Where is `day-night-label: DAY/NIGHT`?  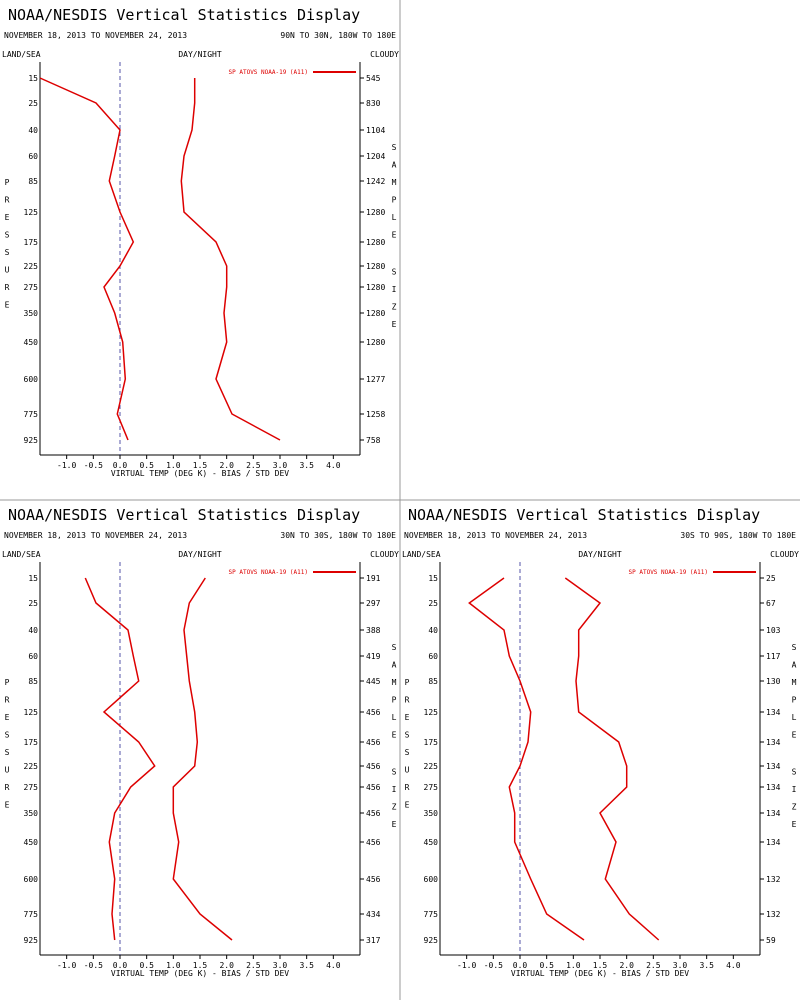 day-night-label: DAY/NIGHT is located at coordinates (600, 554).